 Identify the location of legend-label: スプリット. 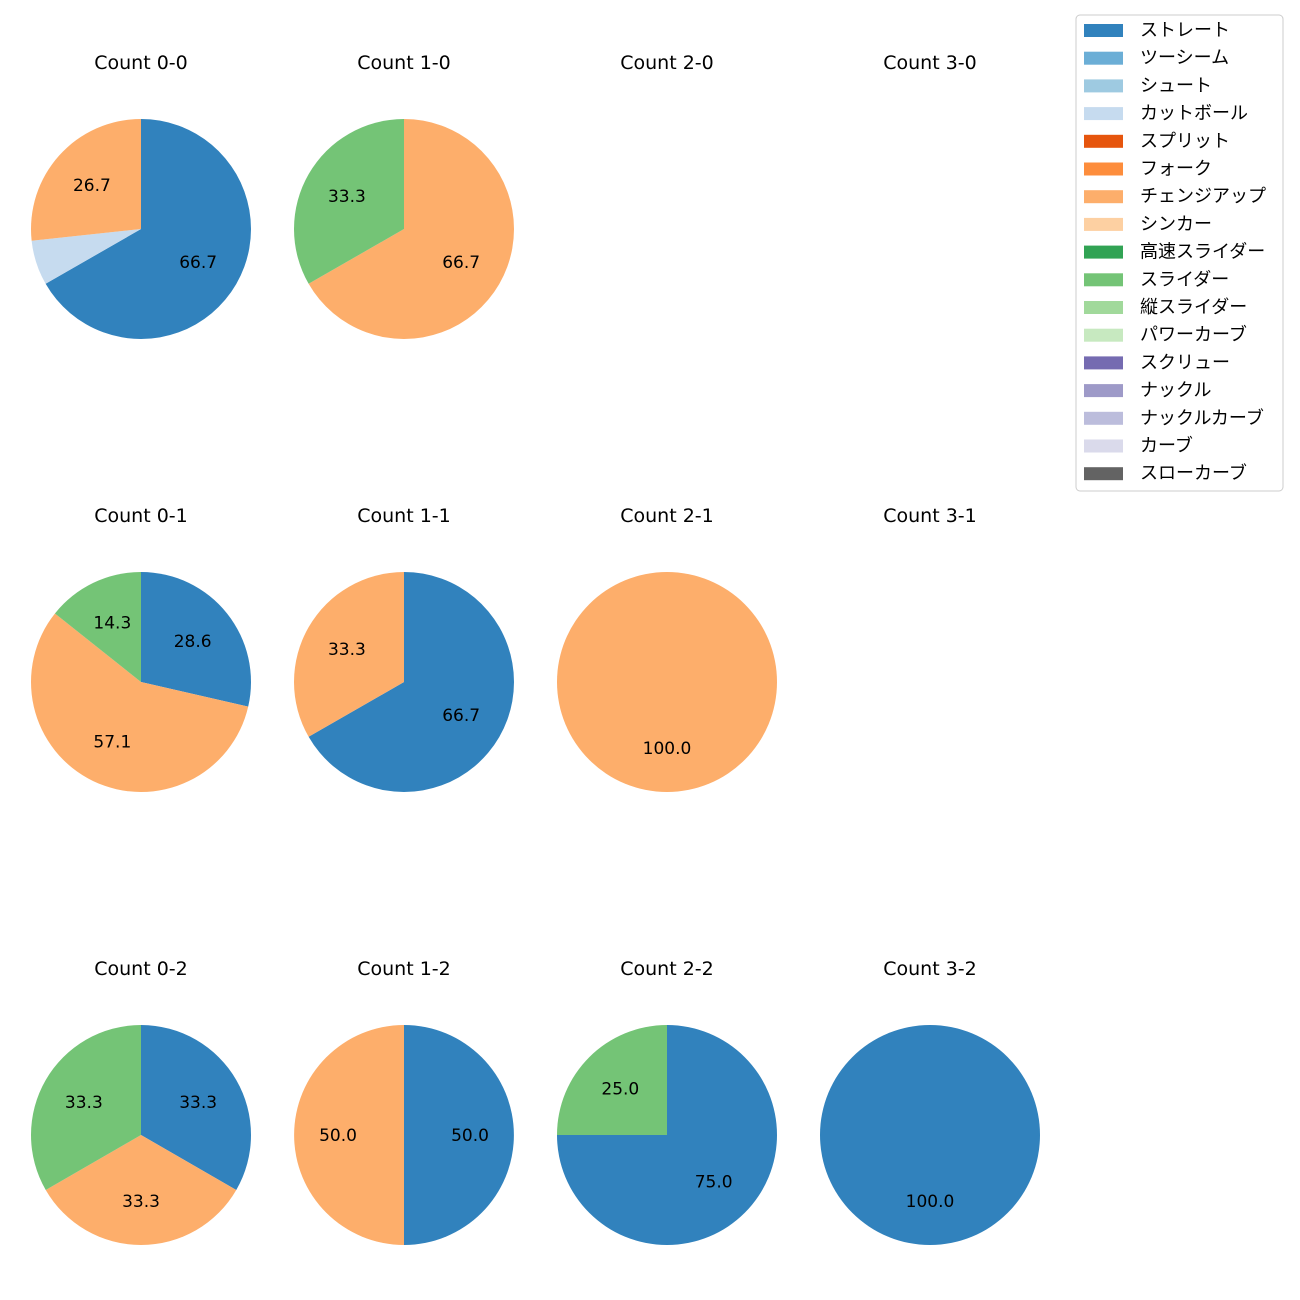
(1185, 141).